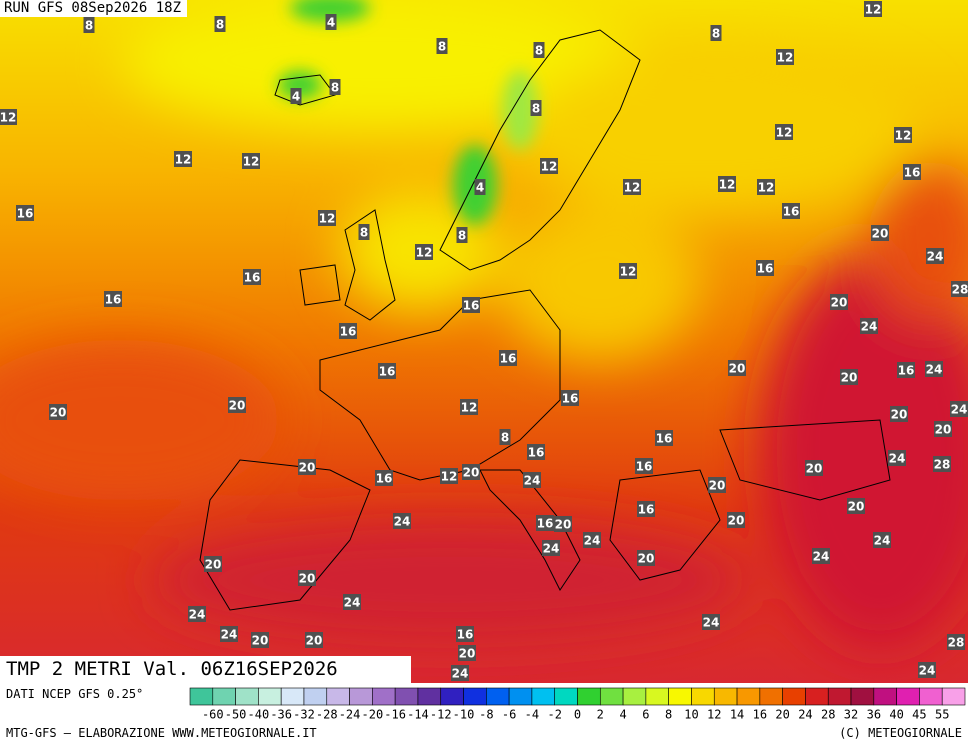 The image size is (968, 745). Describe the element at coordinates (622, 715) in the screenshot. I see `legend-label: 4` at that location.